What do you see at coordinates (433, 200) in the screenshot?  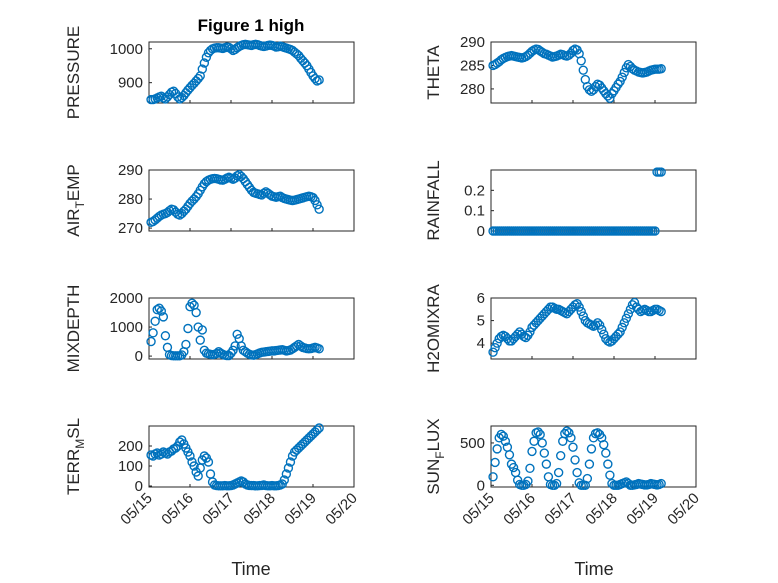 I see `y-axis-label: RAINFALL` at bounding box center [433, 200].